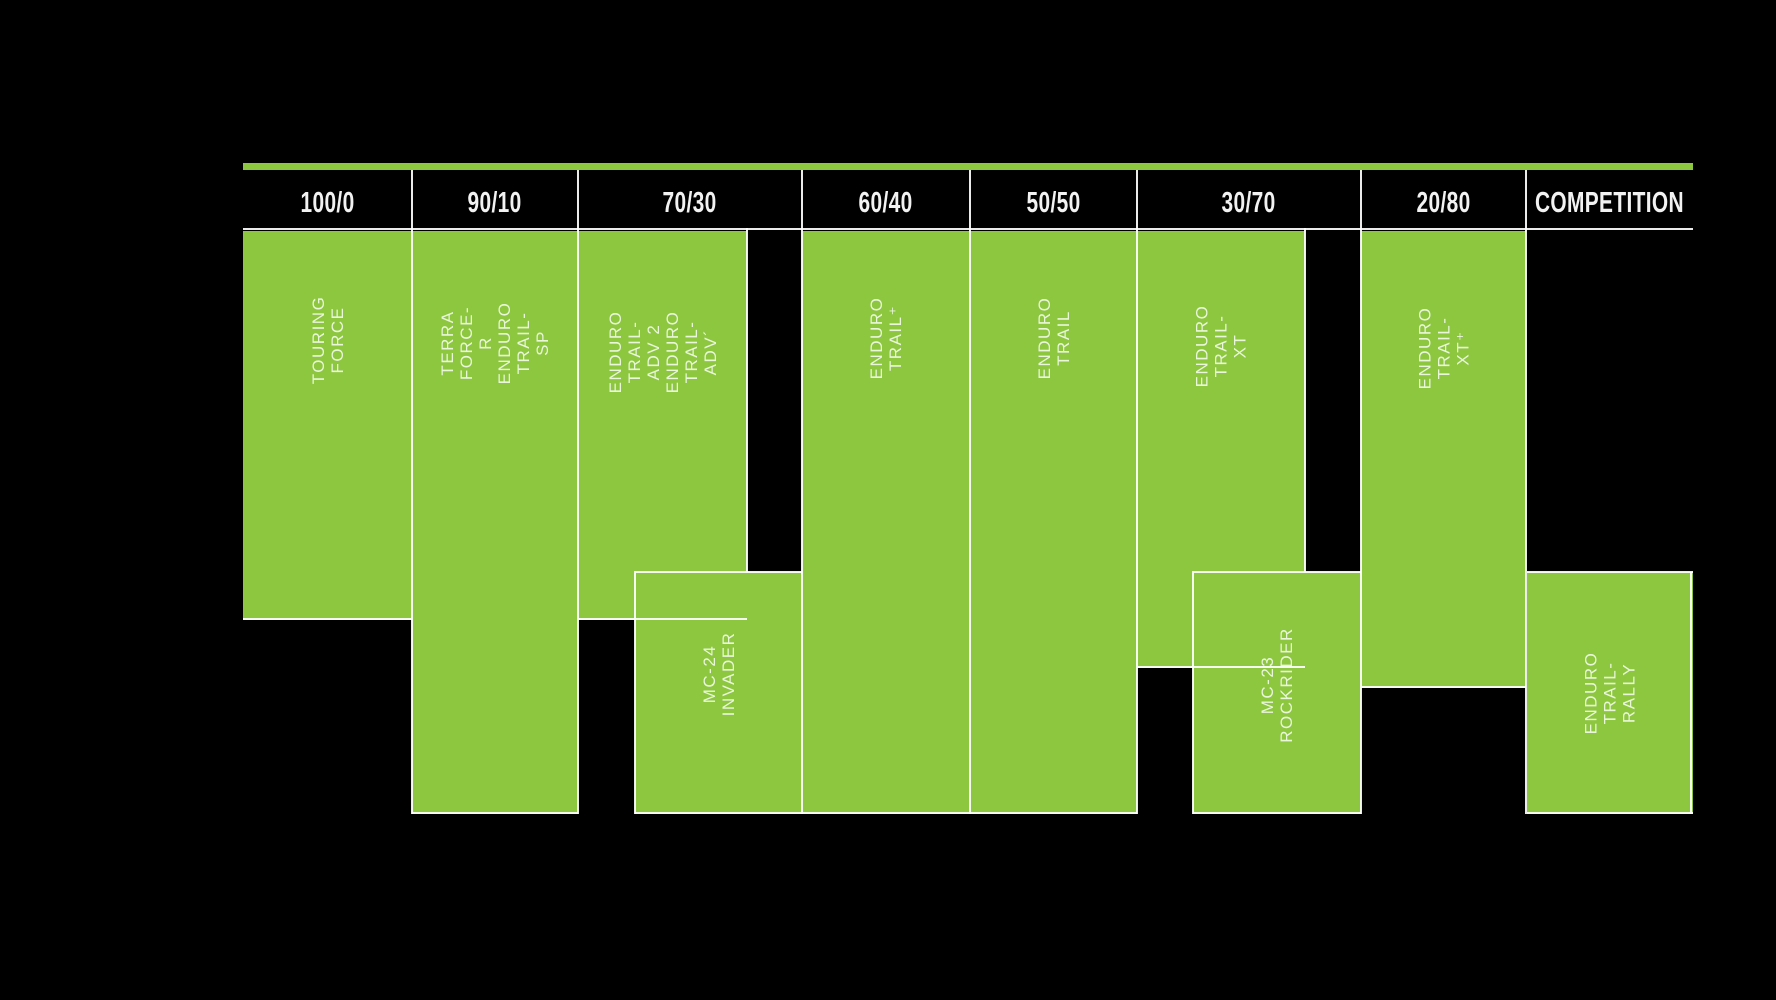 This screenshot has height=1000, width=1776. I want to click on bar-enduro-trail-xt-plus: ENDURO TRAIL-XT⁺, so click(1443, 459).